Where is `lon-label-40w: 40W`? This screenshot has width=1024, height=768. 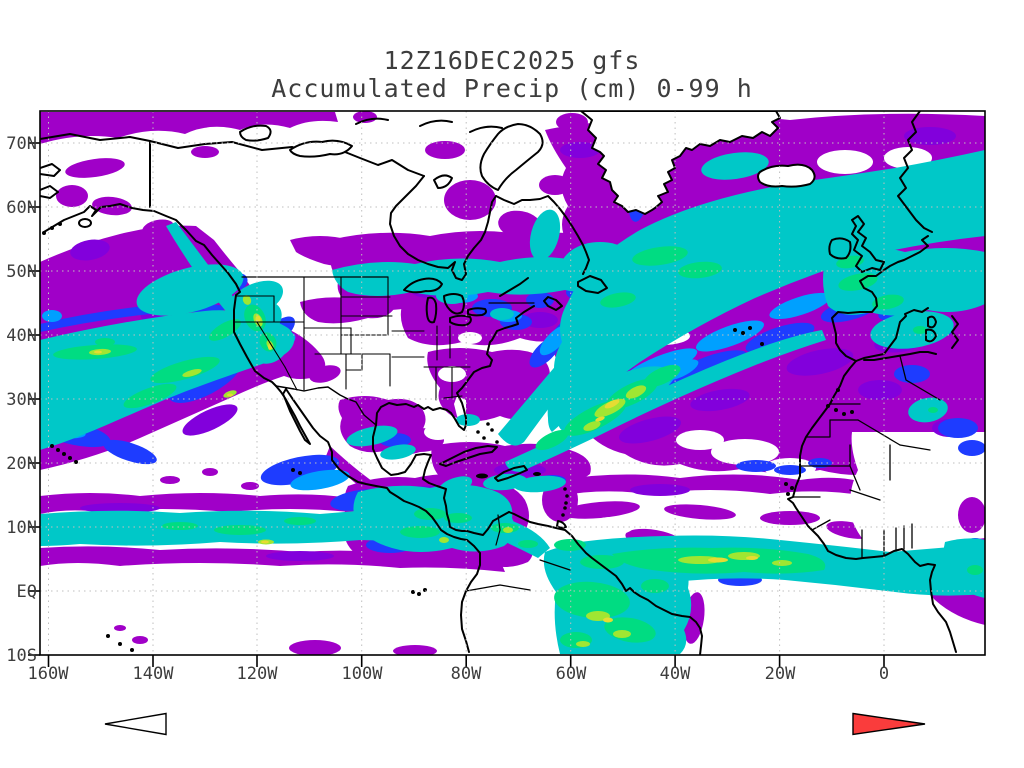 lon-label-40w: 40W is located at coordinates (675, 674).